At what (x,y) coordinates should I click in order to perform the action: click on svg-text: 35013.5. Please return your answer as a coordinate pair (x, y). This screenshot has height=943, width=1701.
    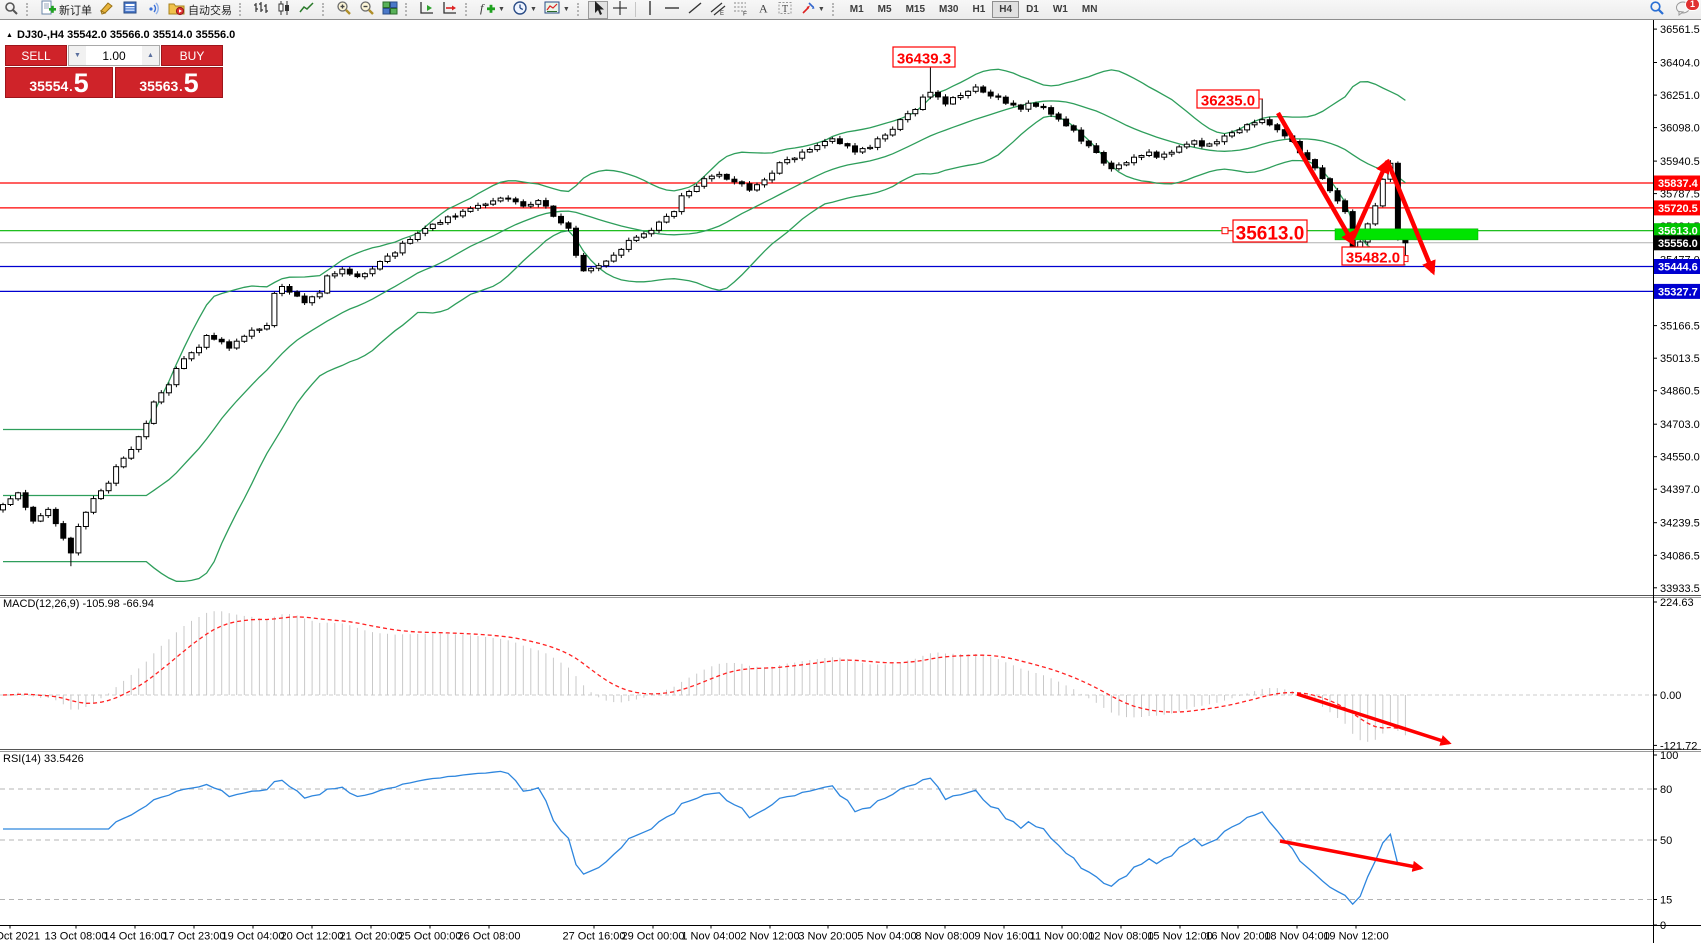
    Looking at the image, I should click on (1680, 359).